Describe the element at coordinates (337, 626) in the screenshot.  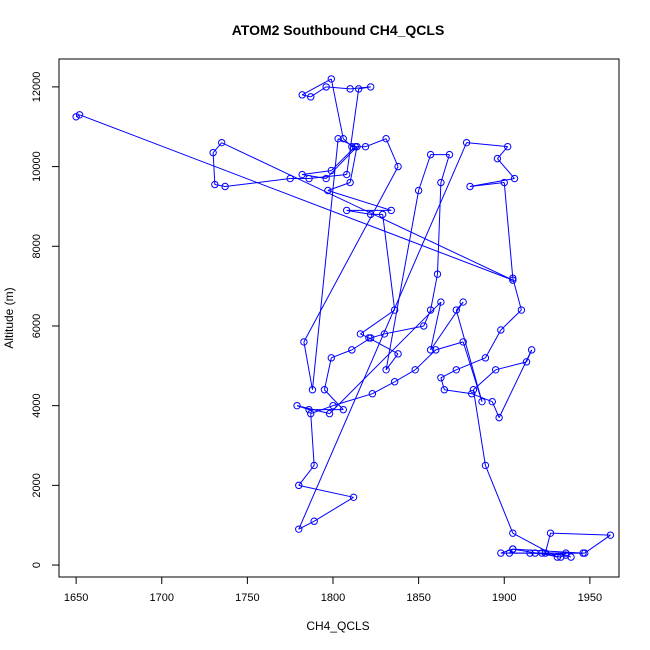
I see `x-axis-label: CH4_QCLS` at that location.